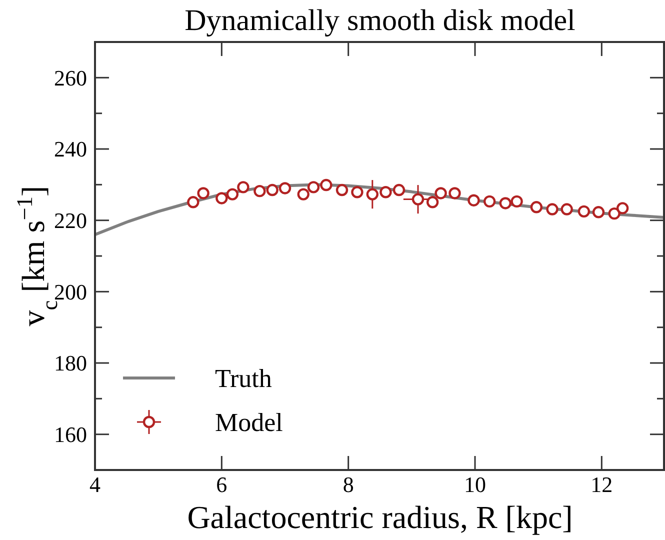 The width and height of the screenshot is (665, 540). Describe the element at coordinates (222, 484) in the screenshot. I see `x-tick-label: 6` at that location.